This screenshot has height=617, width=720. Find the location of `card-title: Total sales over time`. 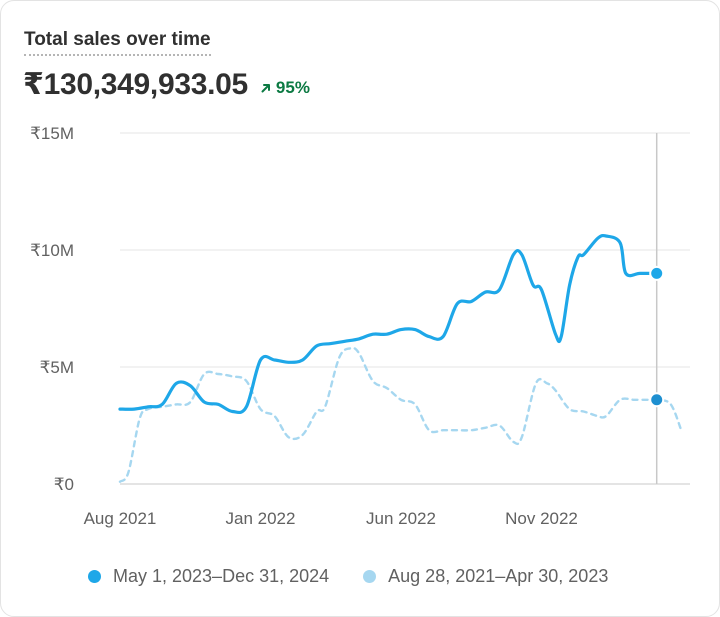

card-title: Total sales over time is located at coordinates (117, 42).